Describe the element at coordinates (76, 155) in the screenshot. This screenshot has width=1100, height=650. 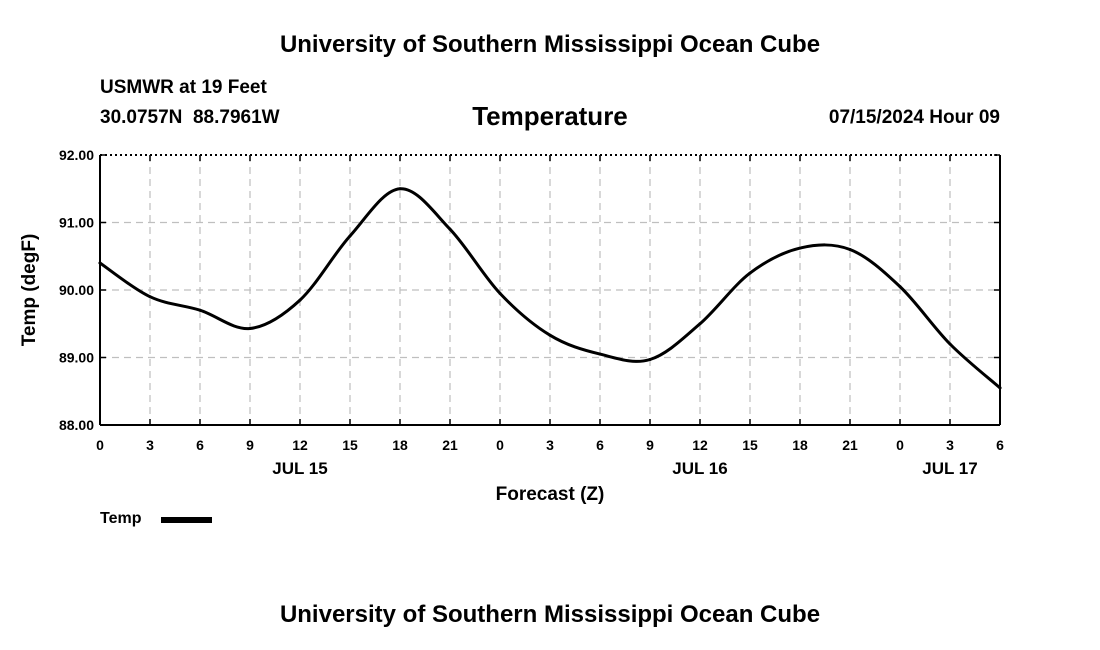
I see `y-tick-label: 92.00` at that location.